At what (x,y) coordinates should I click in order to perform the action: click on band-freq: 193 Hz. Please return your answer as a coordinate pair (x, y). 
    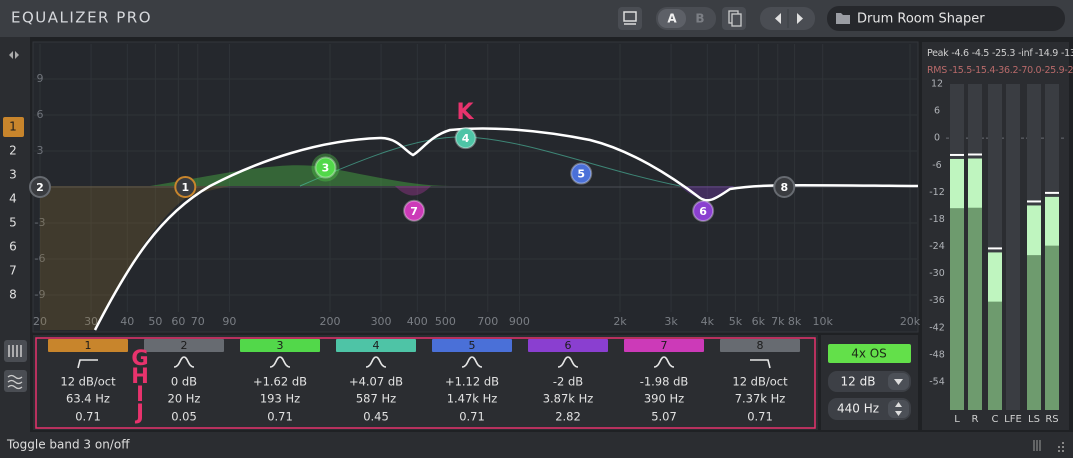
    Looking at the image, I should click on (280, 399).